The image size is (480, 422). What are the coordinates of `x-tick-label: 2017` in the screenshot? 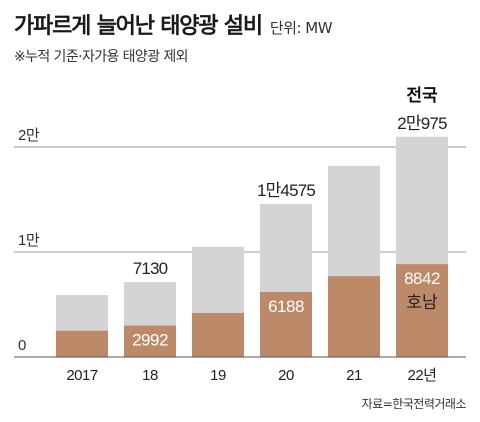 It's located at (82, 375).